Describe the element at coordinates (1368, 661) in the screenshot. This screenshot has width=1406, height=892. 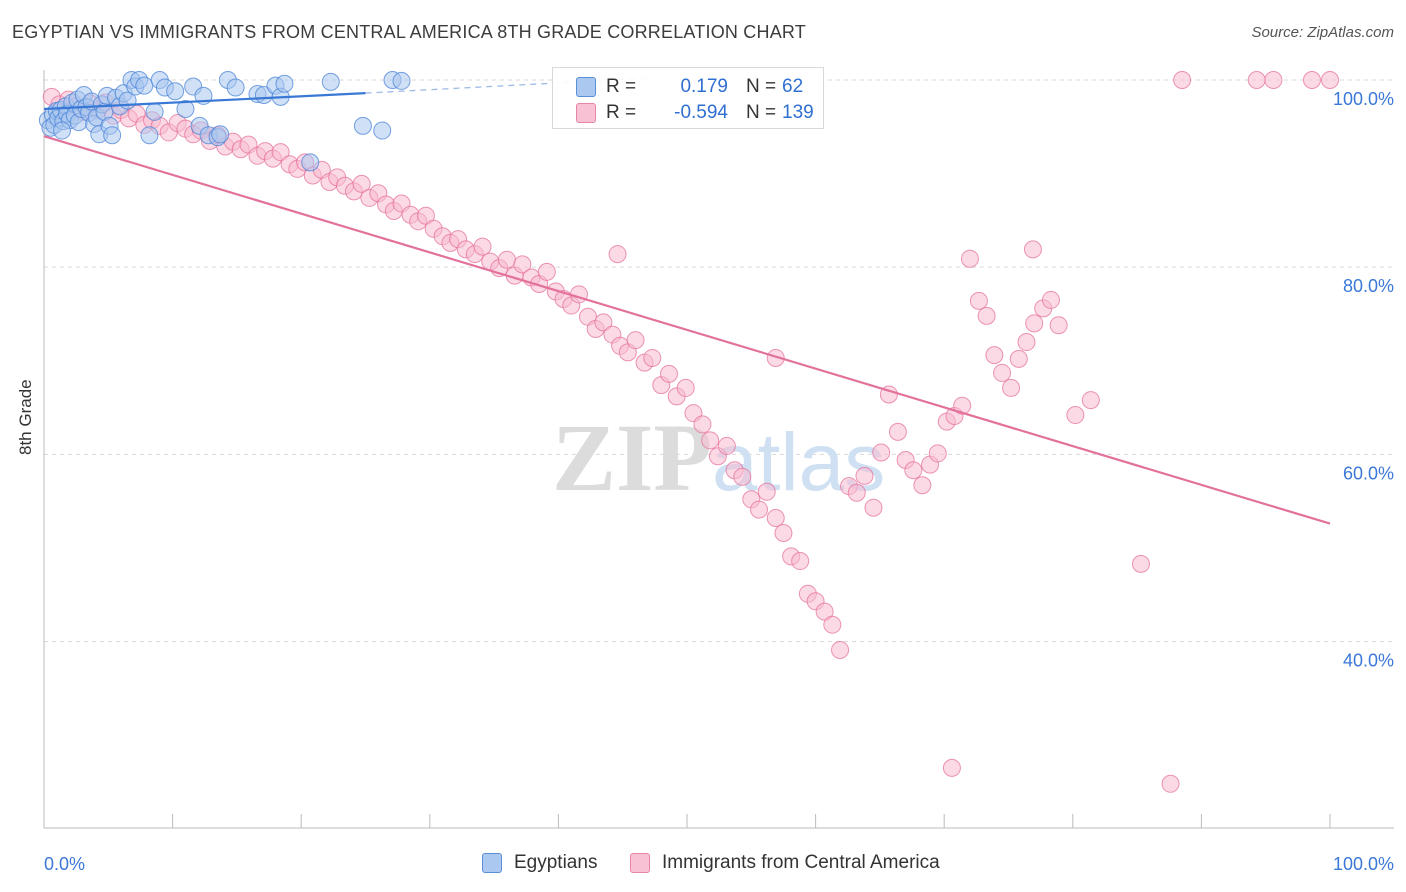
I see `y-tick-label: 40.0%` at that location.